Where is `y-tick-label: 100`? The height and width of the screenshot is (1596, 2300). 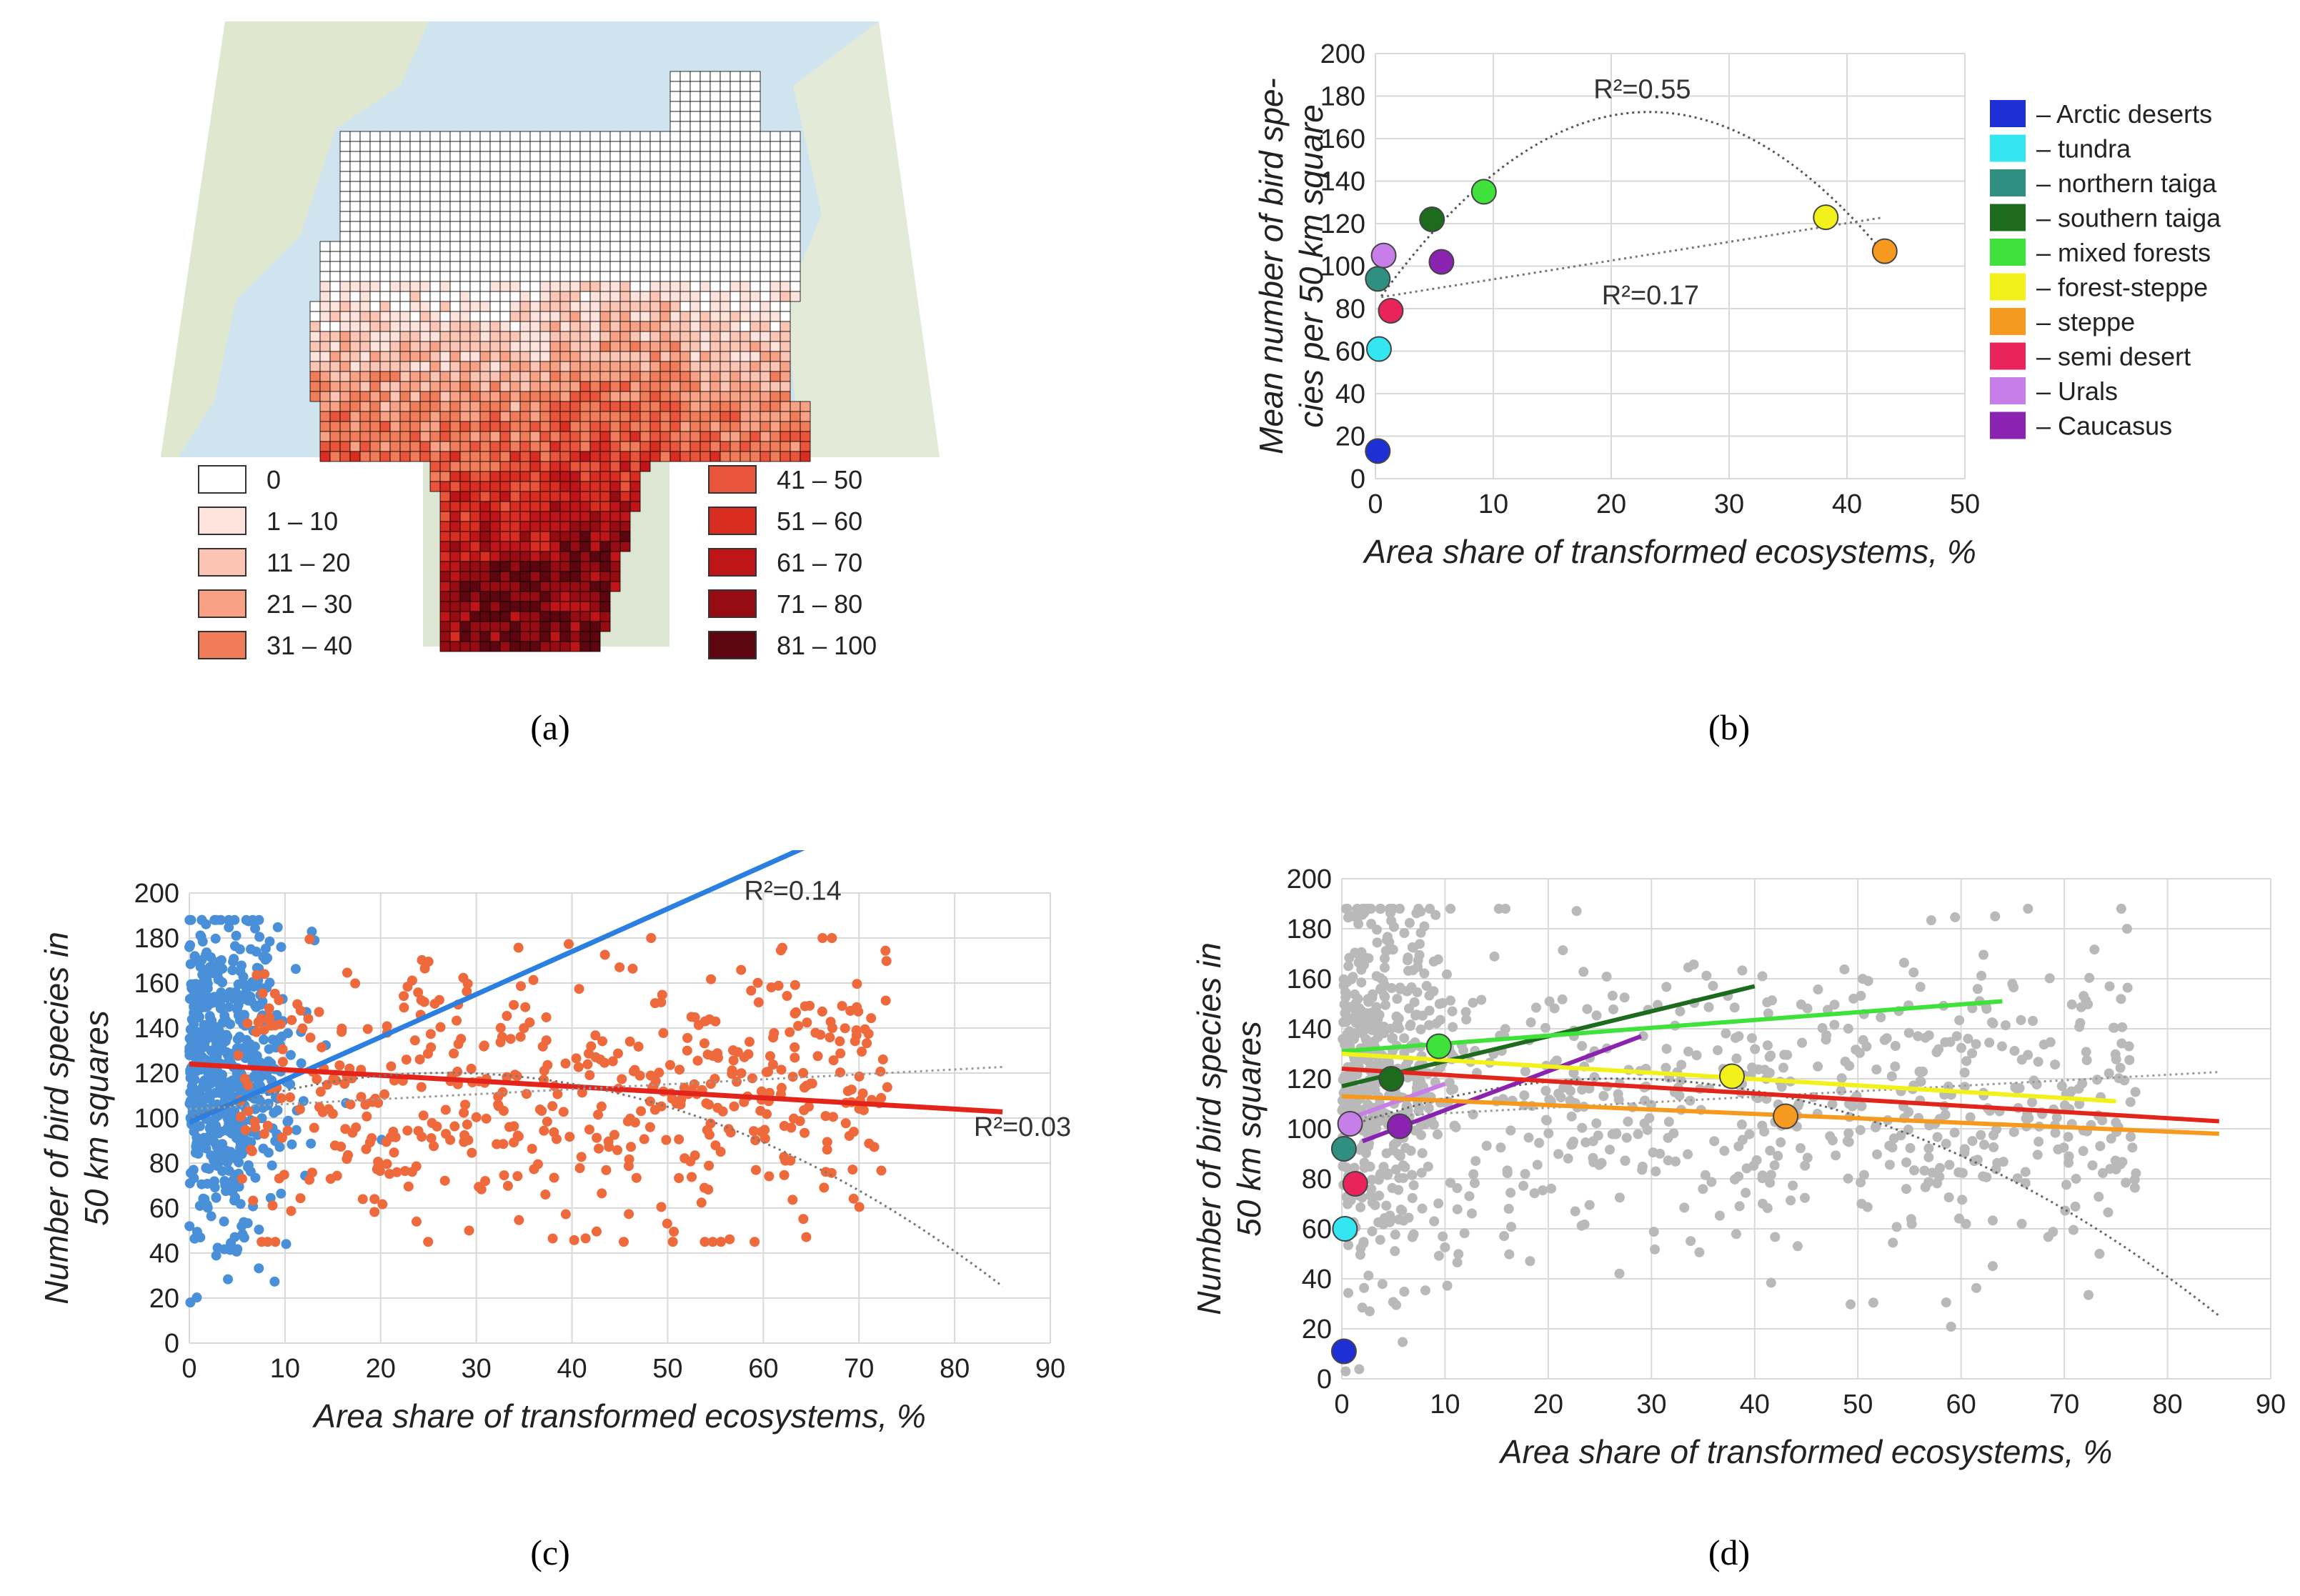
y-tick-label: 100 is located at coordinates (156, 1119).